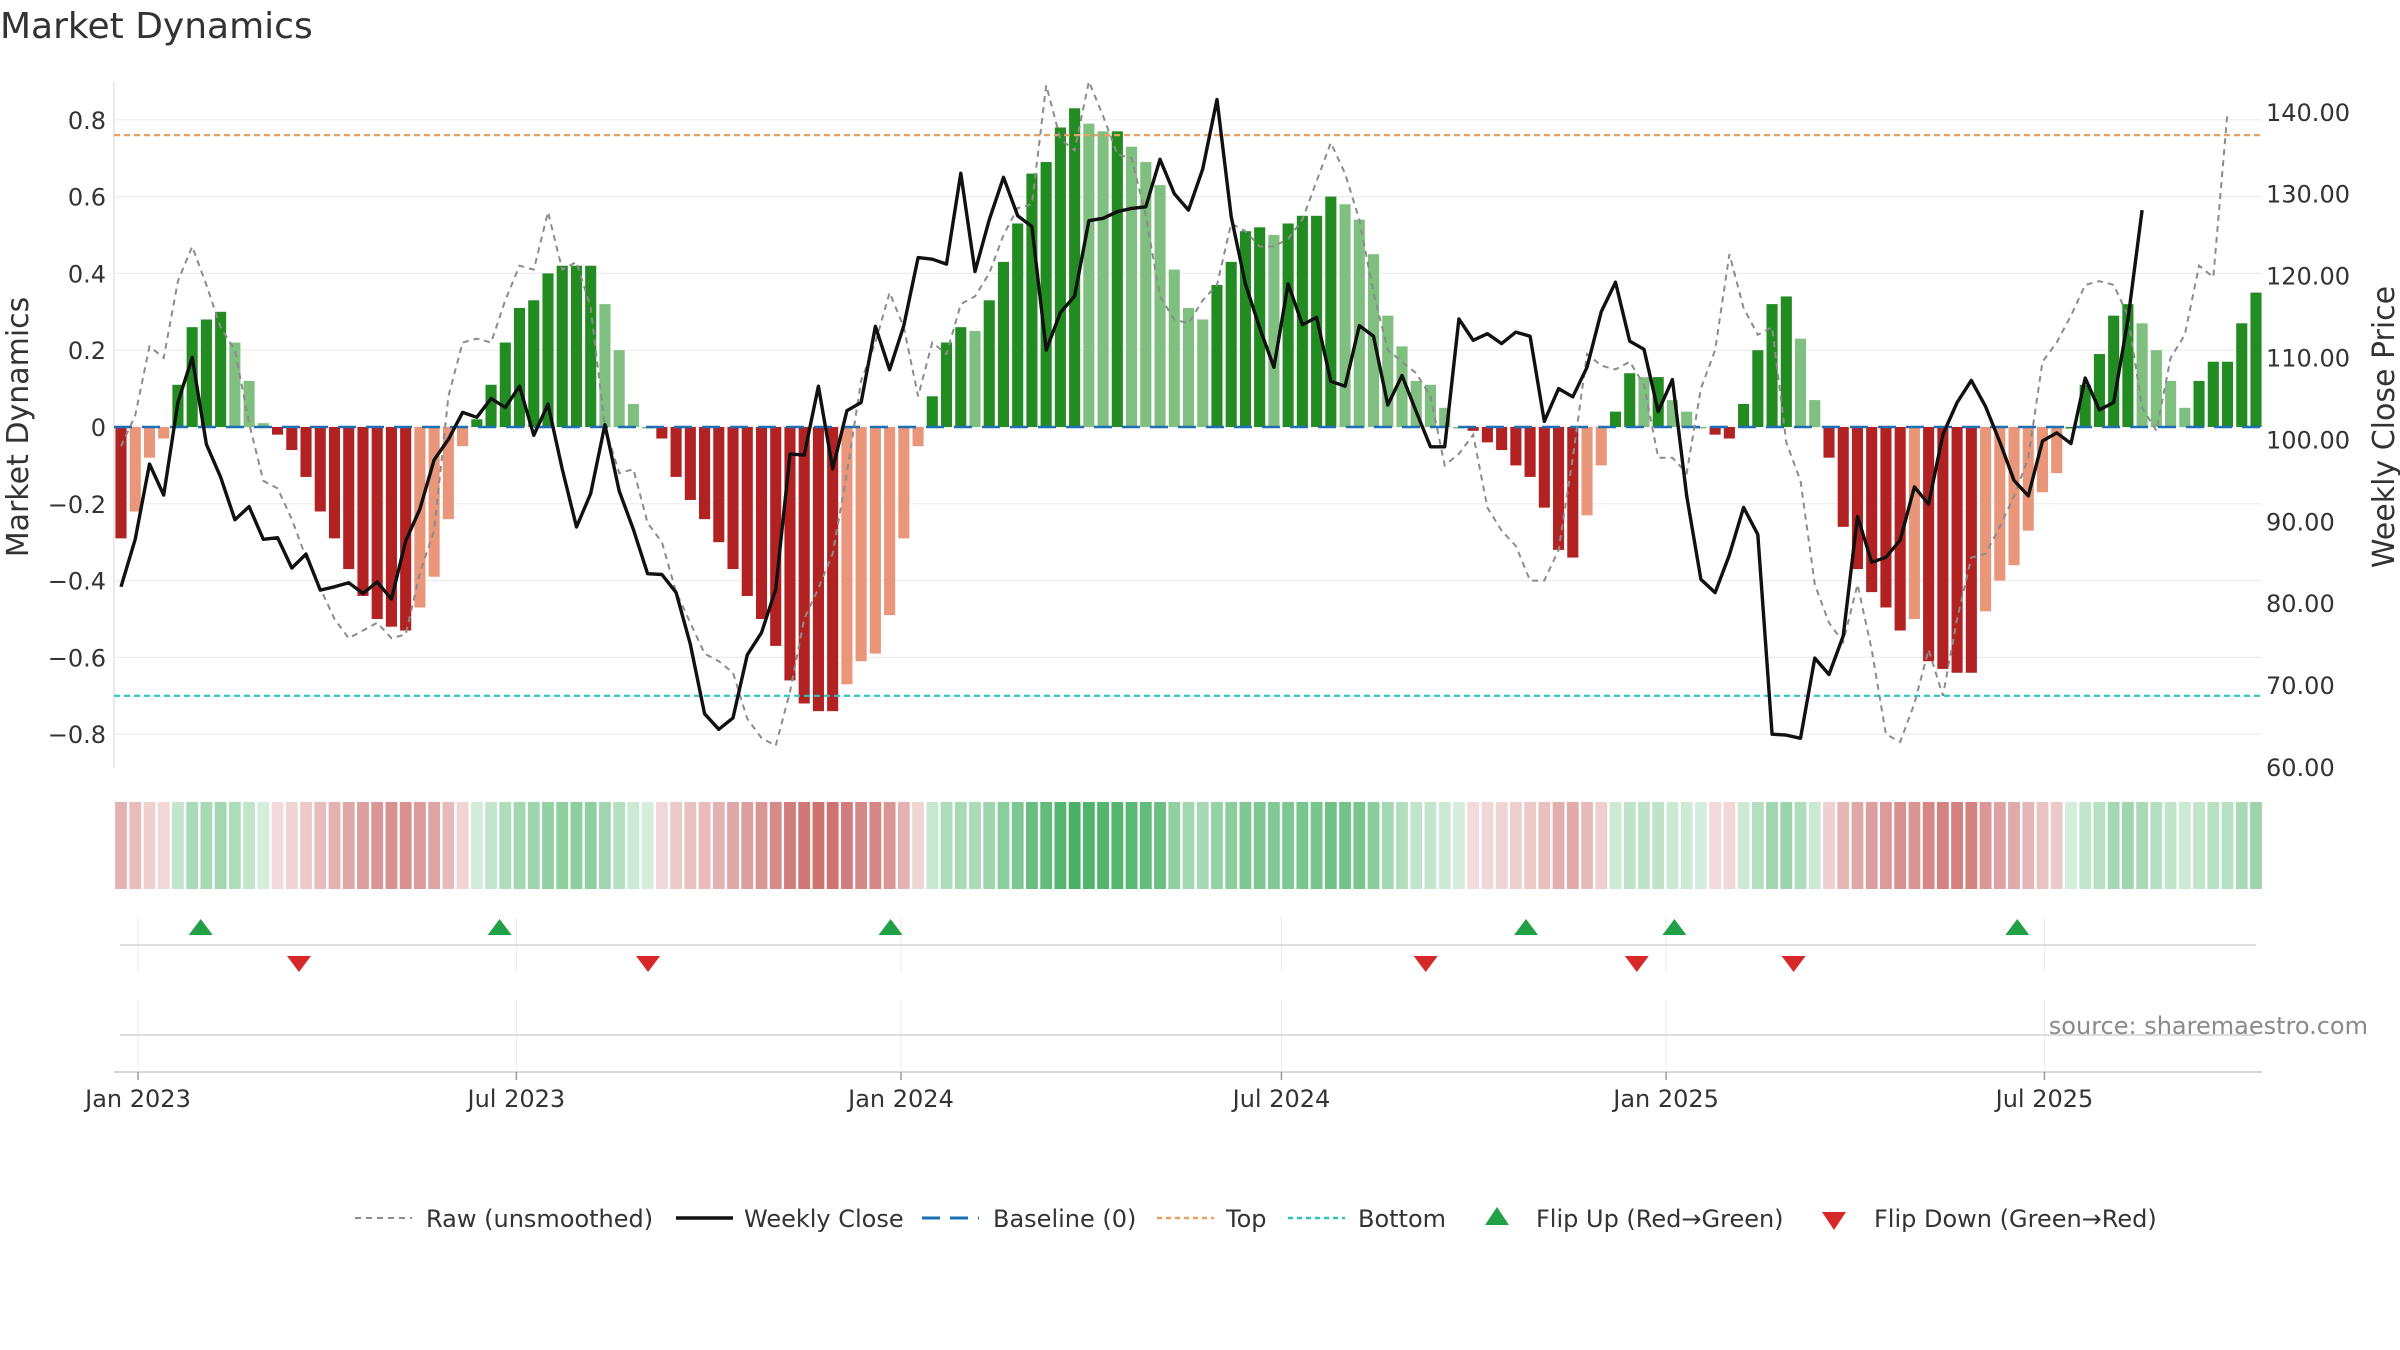 This screenshot has width=2400, height=1350. Describe the element at coordinates (900, 1099) in the screenshot. I see `x-tick-label: Jan 2024` at that location.